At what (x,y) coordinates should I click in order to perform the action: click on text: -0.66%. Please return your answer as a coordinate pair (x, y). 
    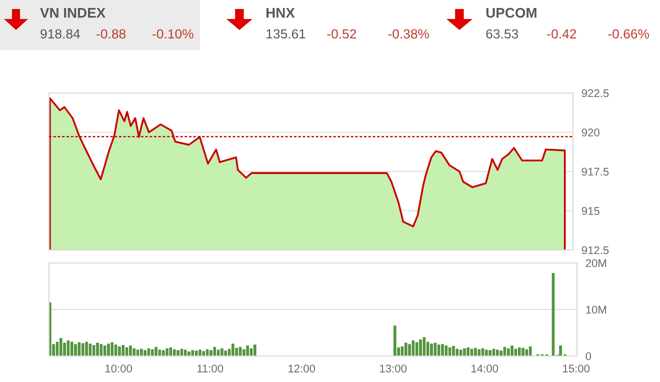
    Looking at the image, I should click on (629, 34).